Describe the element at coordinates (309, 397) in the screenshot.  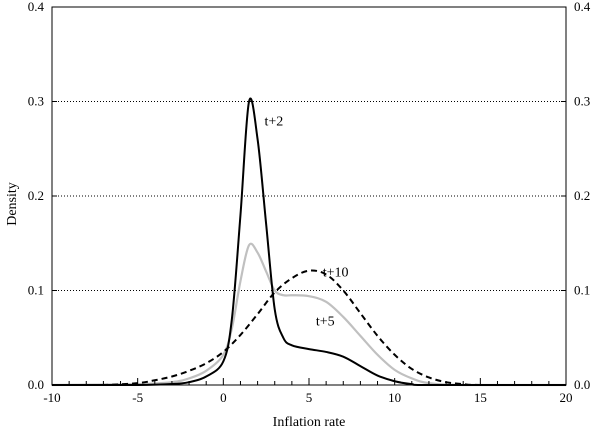
I see `x-tick-label-3: 5` at that location.